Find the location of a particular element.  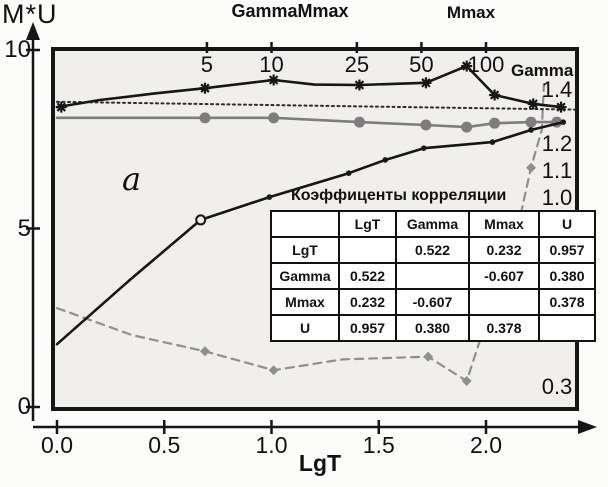

column-header is located at coordinates (305, 224).